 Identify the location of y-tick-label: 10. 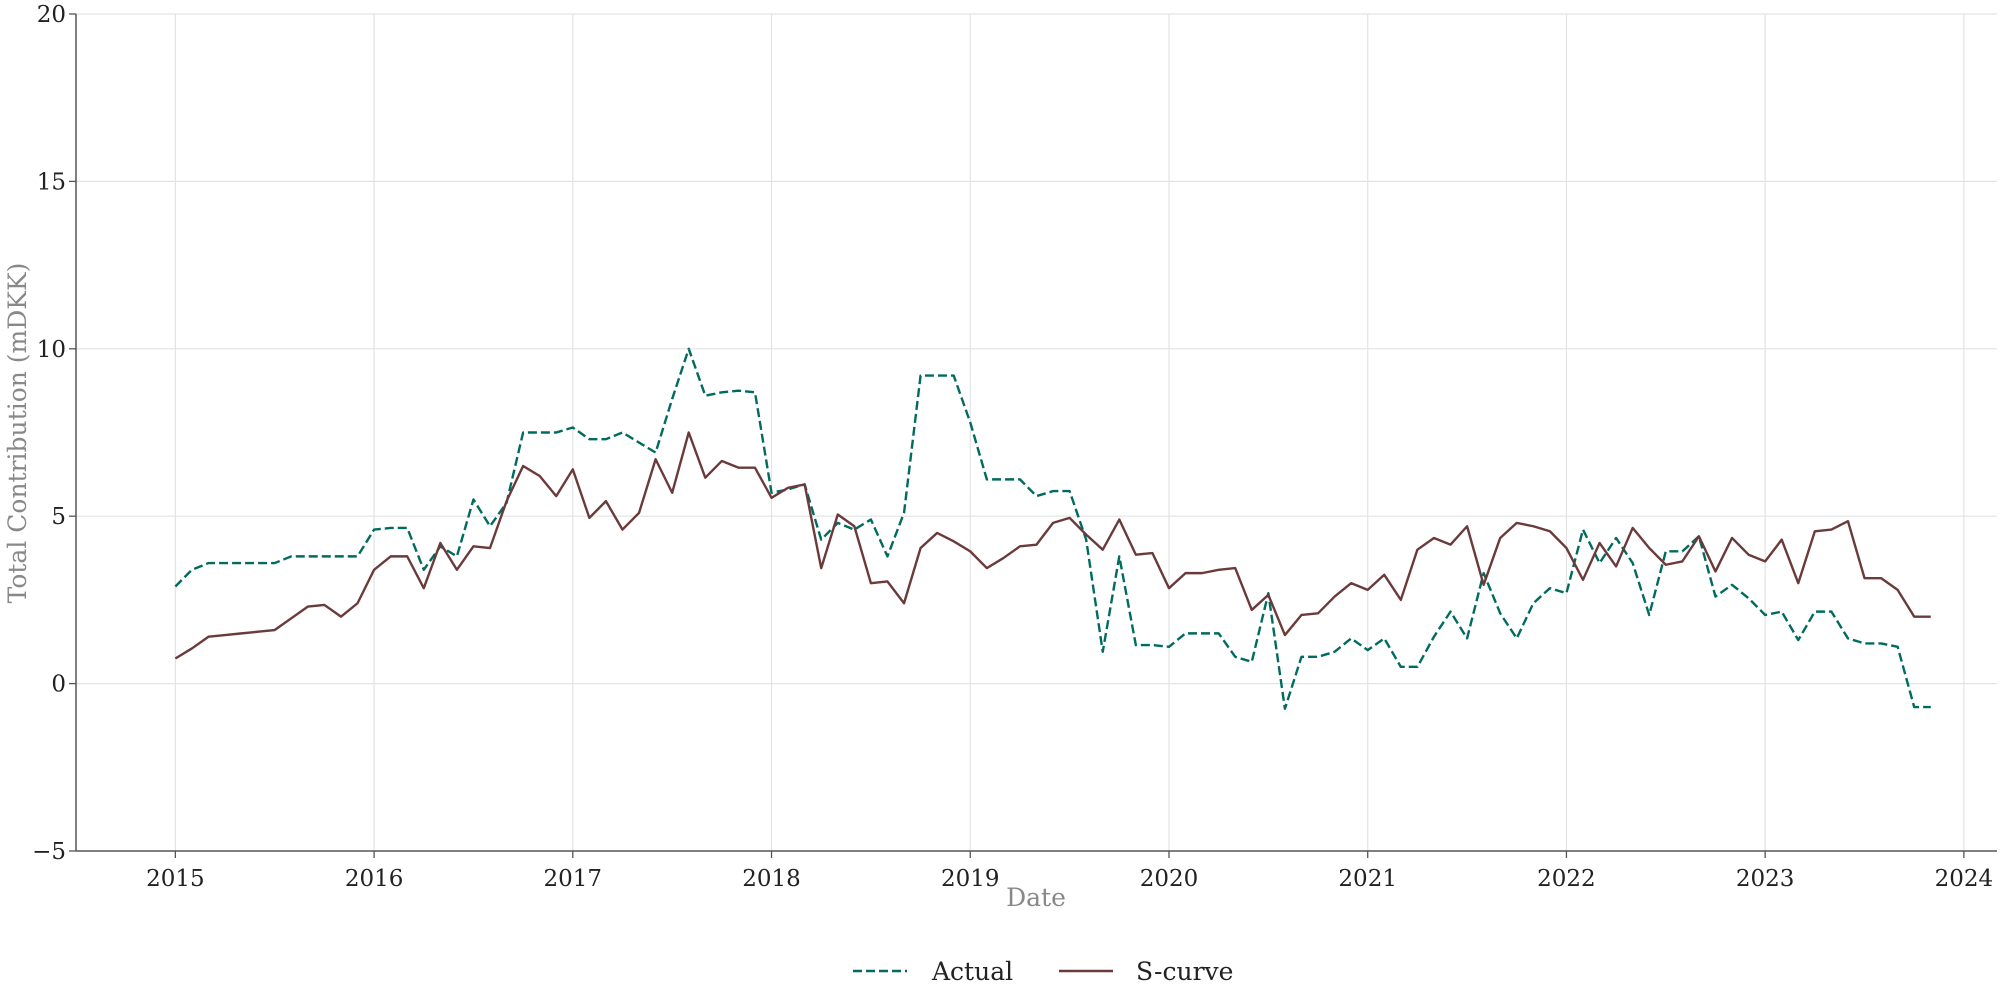
(51, 350).